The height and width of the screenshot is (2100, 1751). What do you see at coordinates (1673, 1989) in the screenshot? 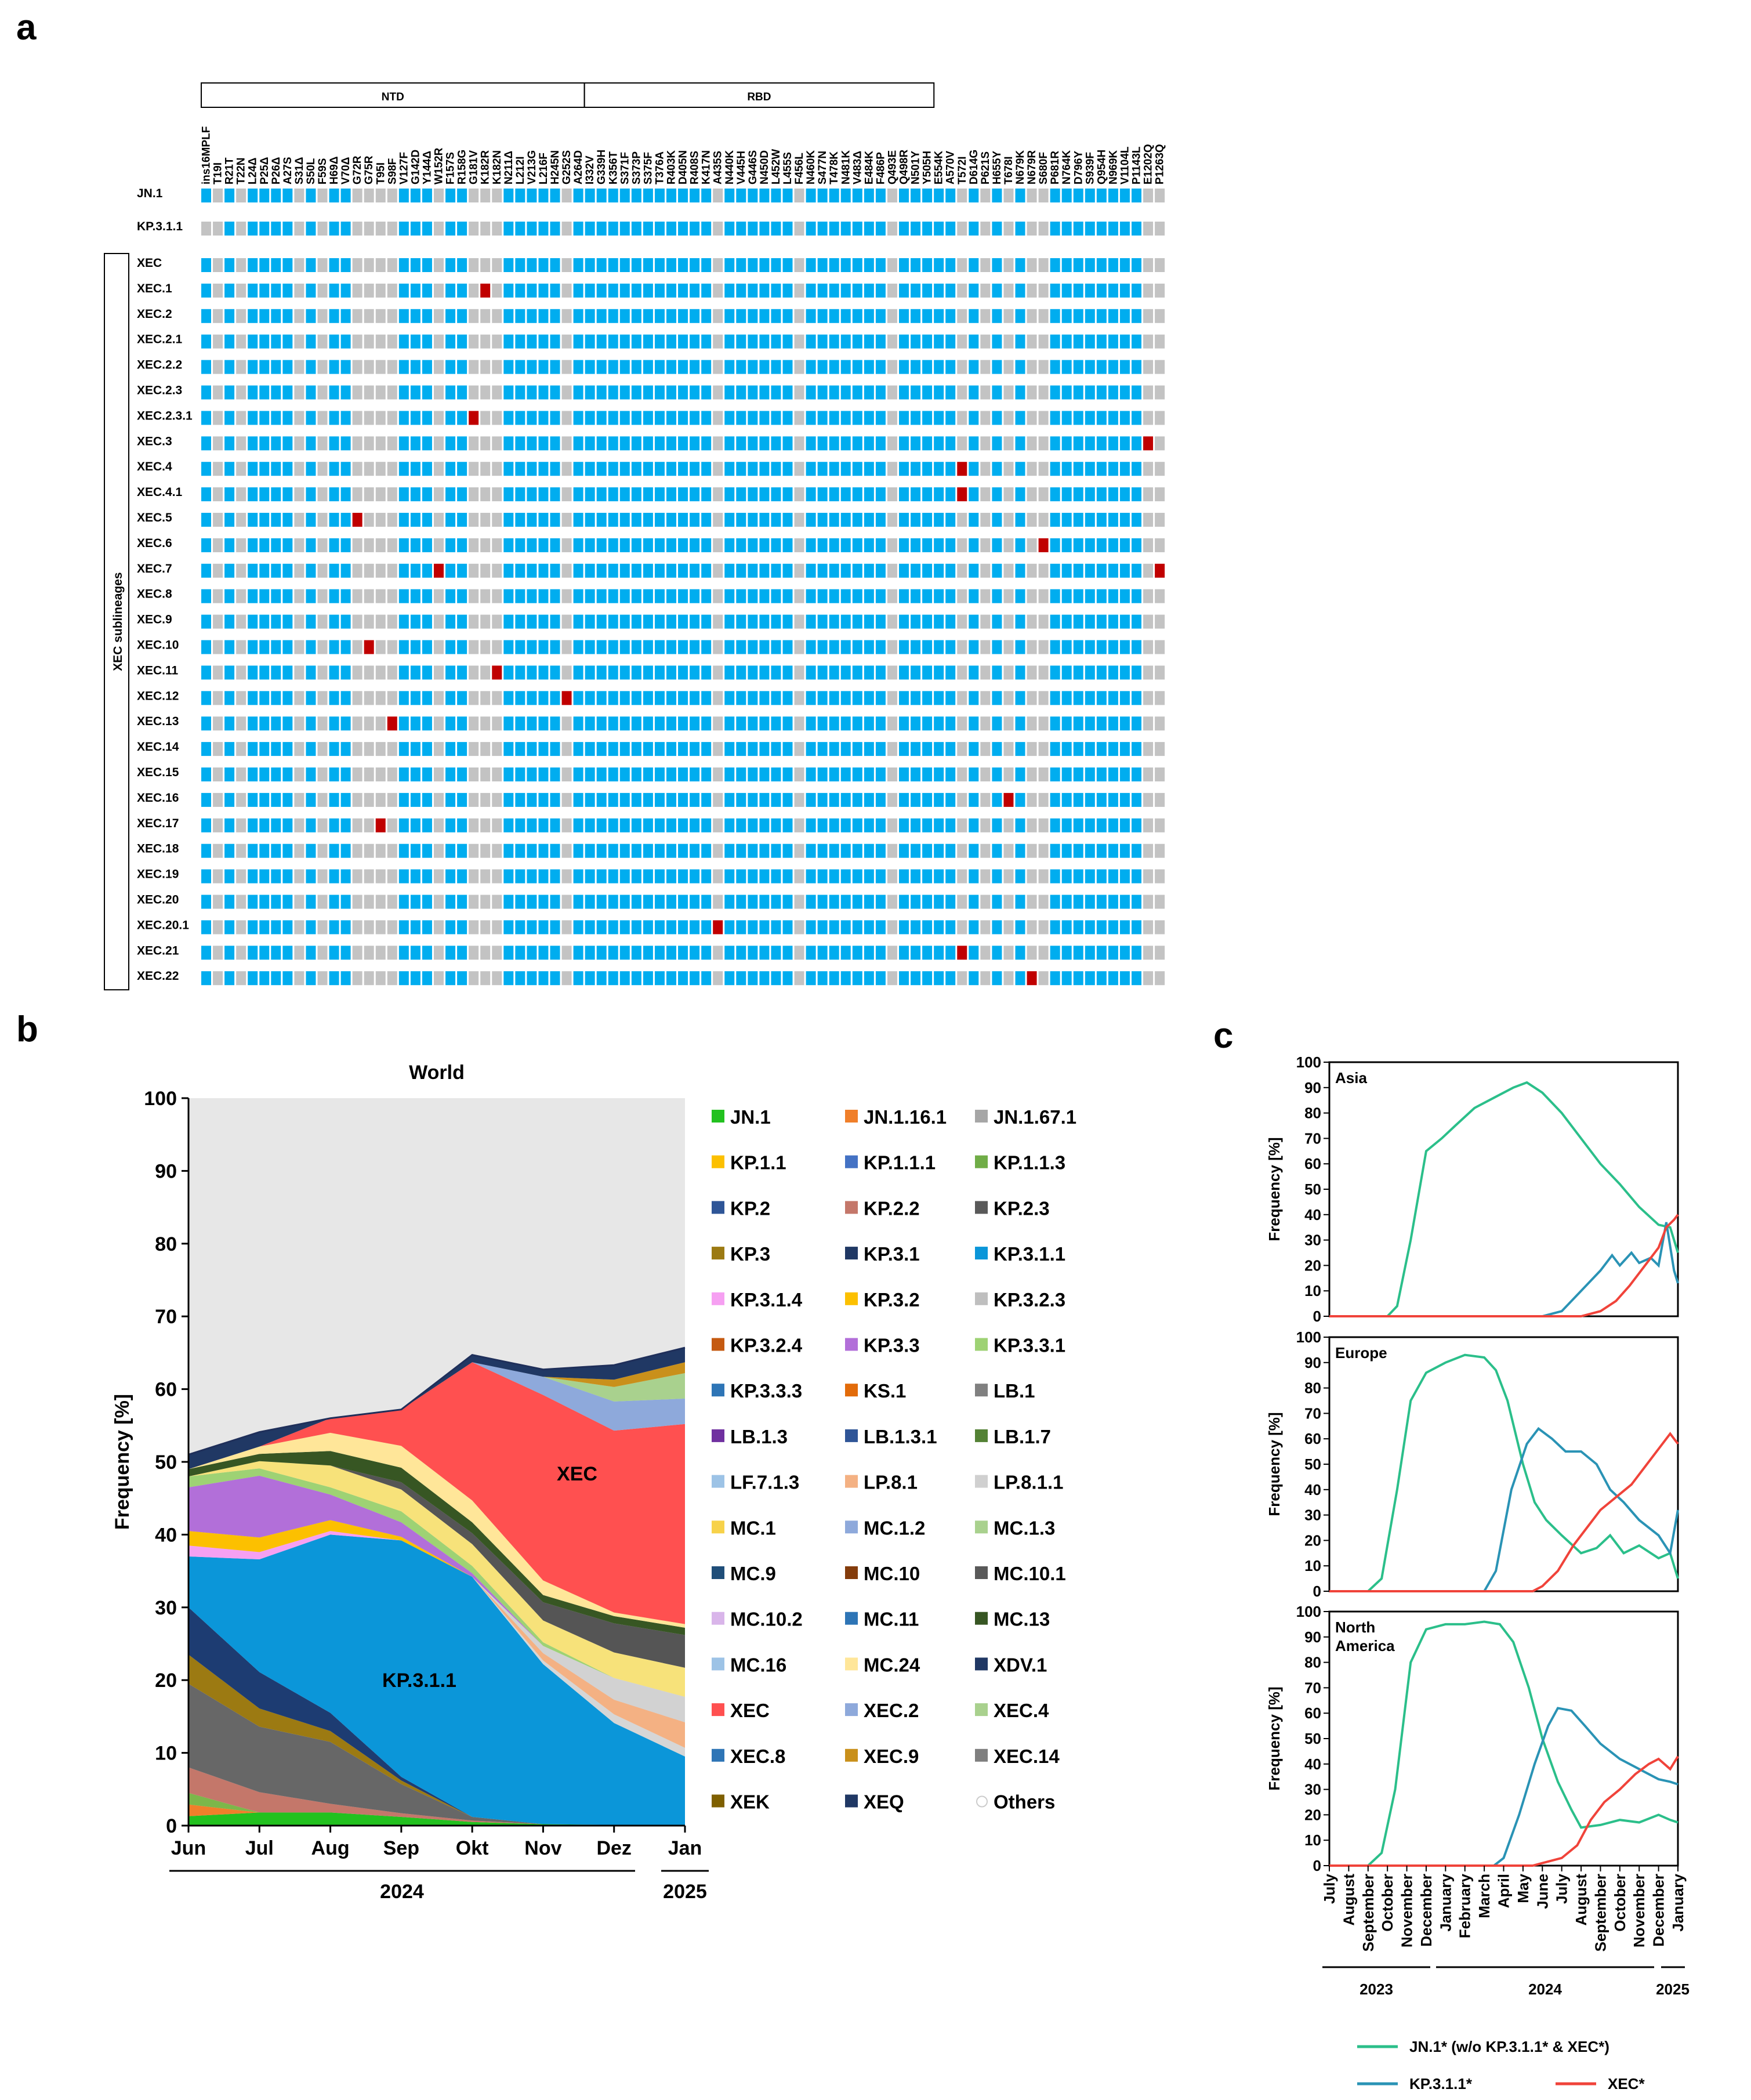
I see `year-label-2025: 2025` at bounding box center [1673, 1989].